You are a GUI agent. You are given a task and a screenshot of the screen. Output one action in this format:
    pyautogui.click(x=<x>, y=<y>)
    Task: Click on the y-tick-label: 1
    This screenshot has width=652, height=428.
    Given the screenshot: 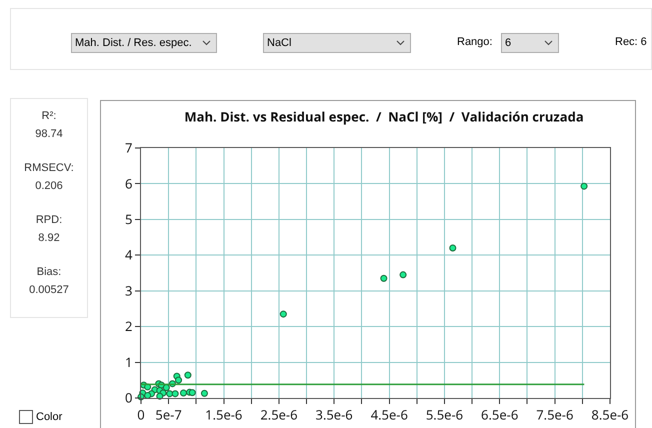 What is the action you would take?
    pyautogui.click(x=128, y=361)
    